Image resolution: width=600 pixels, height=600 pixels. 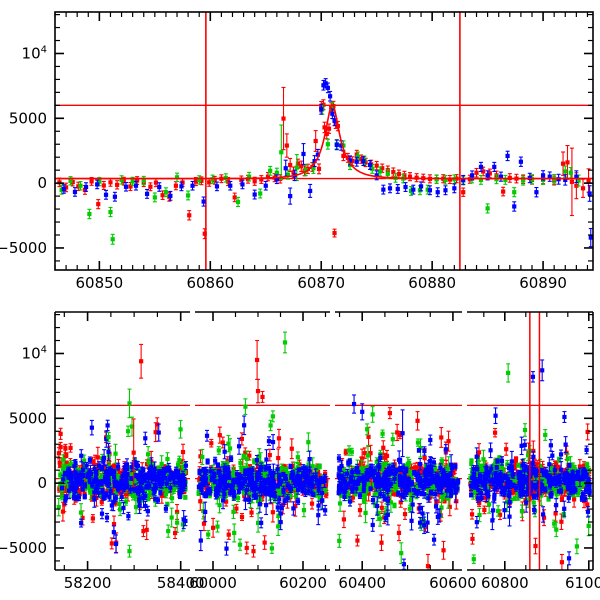 What do you see at coordinates (28, 118) in the screenshot?
I see `yticklabel: 5000` at bounding box center [28, 118].